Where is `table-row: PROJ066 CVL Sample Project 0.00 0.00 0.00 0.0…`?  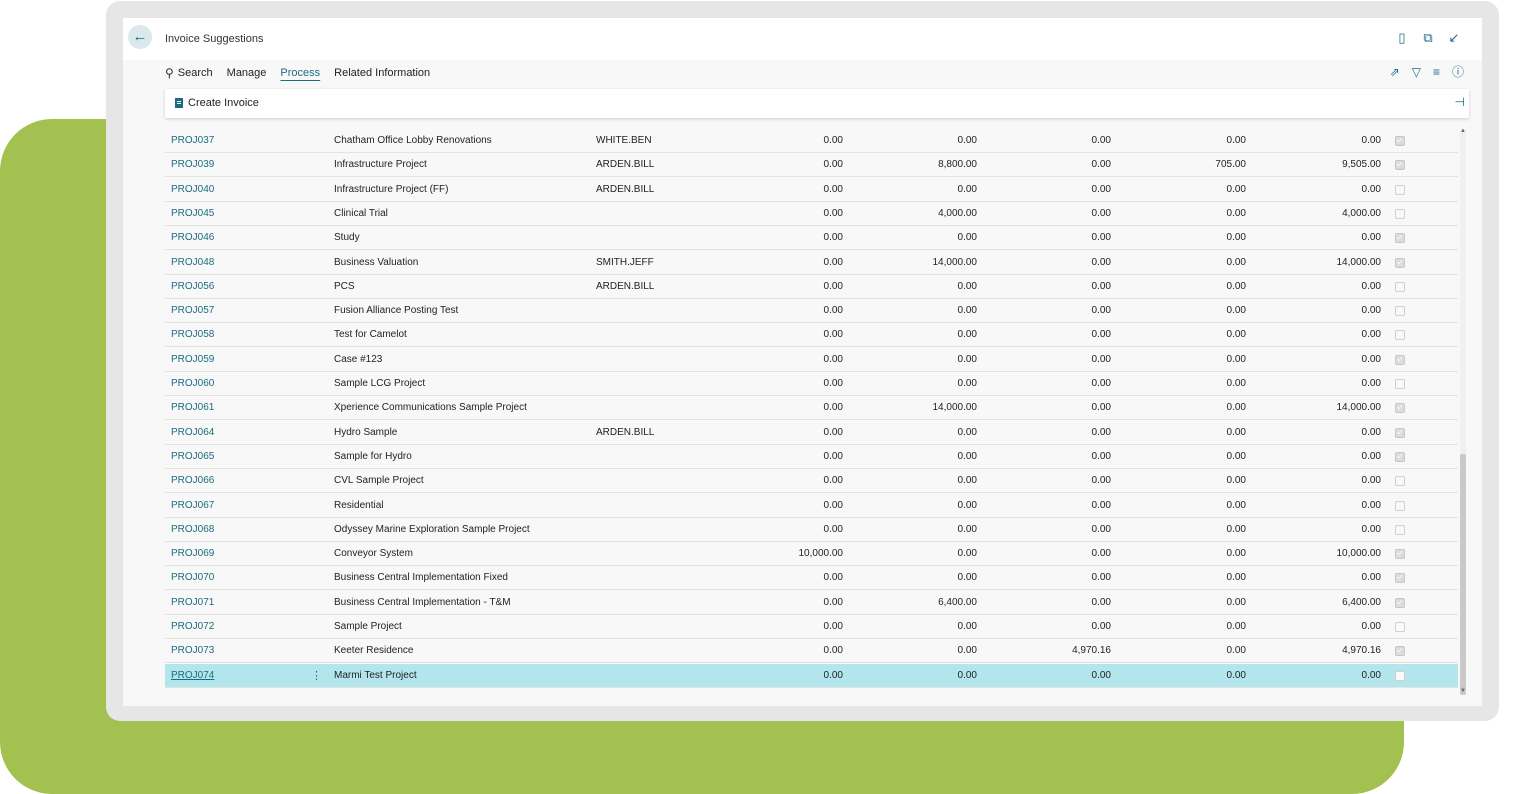
table-row: PROJ066 CVL Sample Project 0.00 0.00 0.00 0.0… is located at coordinates (811, 481).